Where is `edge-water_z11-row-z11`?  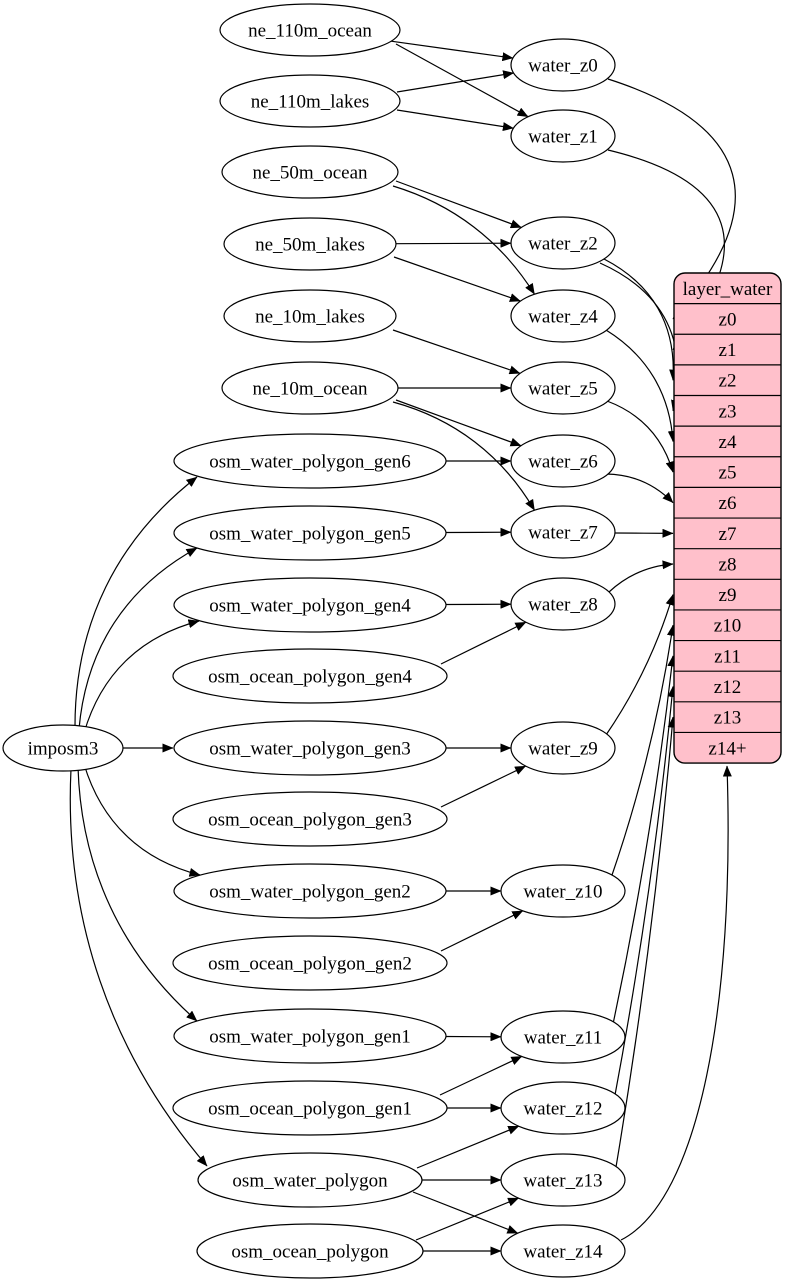
edge-water_z11-row-z11 is located at coordinates (644, 840).